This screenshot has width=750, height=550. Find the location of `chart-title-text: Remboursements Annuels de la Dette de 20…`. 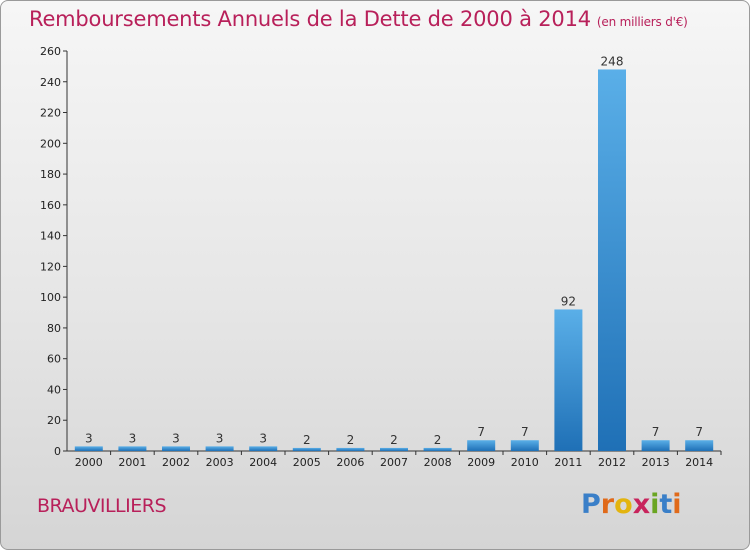

chart-title-text: Remboursements Annuels de la Dette de 20… is located at coordinates (310, 19).